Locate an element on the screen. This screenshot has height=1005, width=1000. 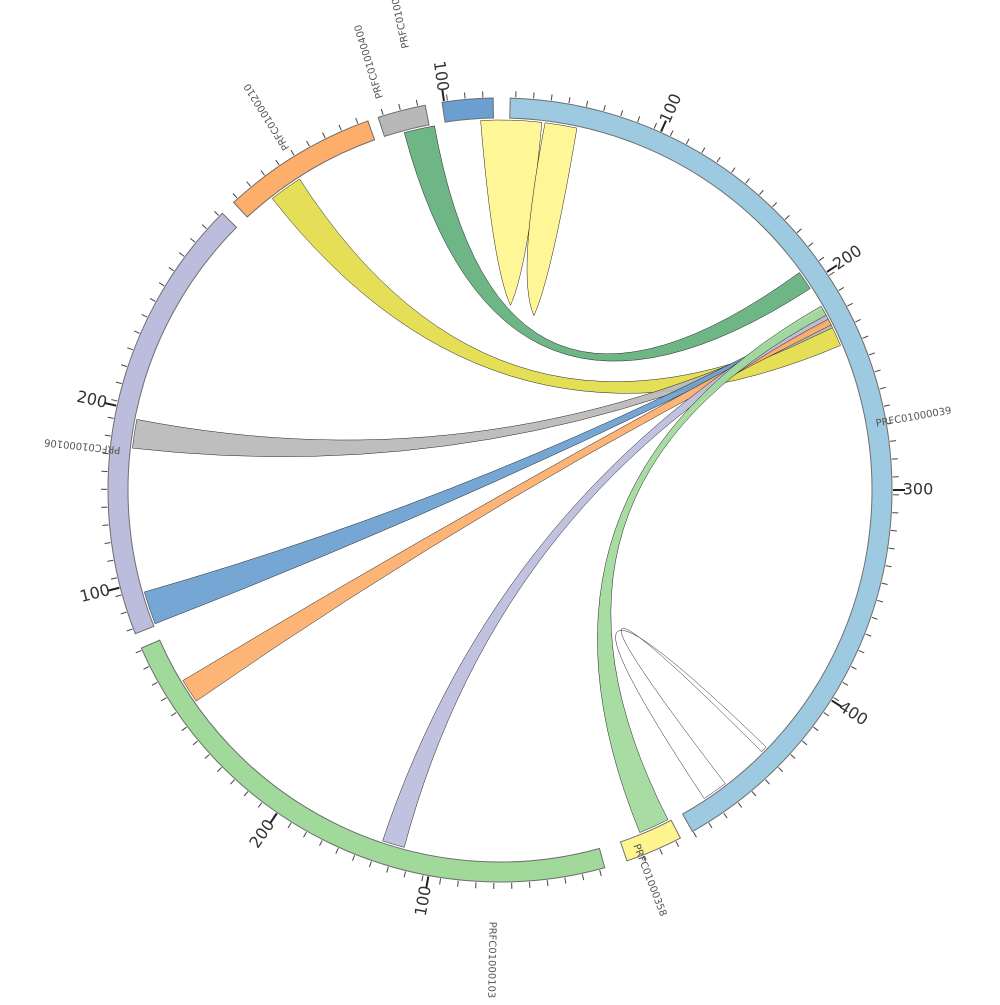
tick-label: 400 is located at coordinates (853, 713).